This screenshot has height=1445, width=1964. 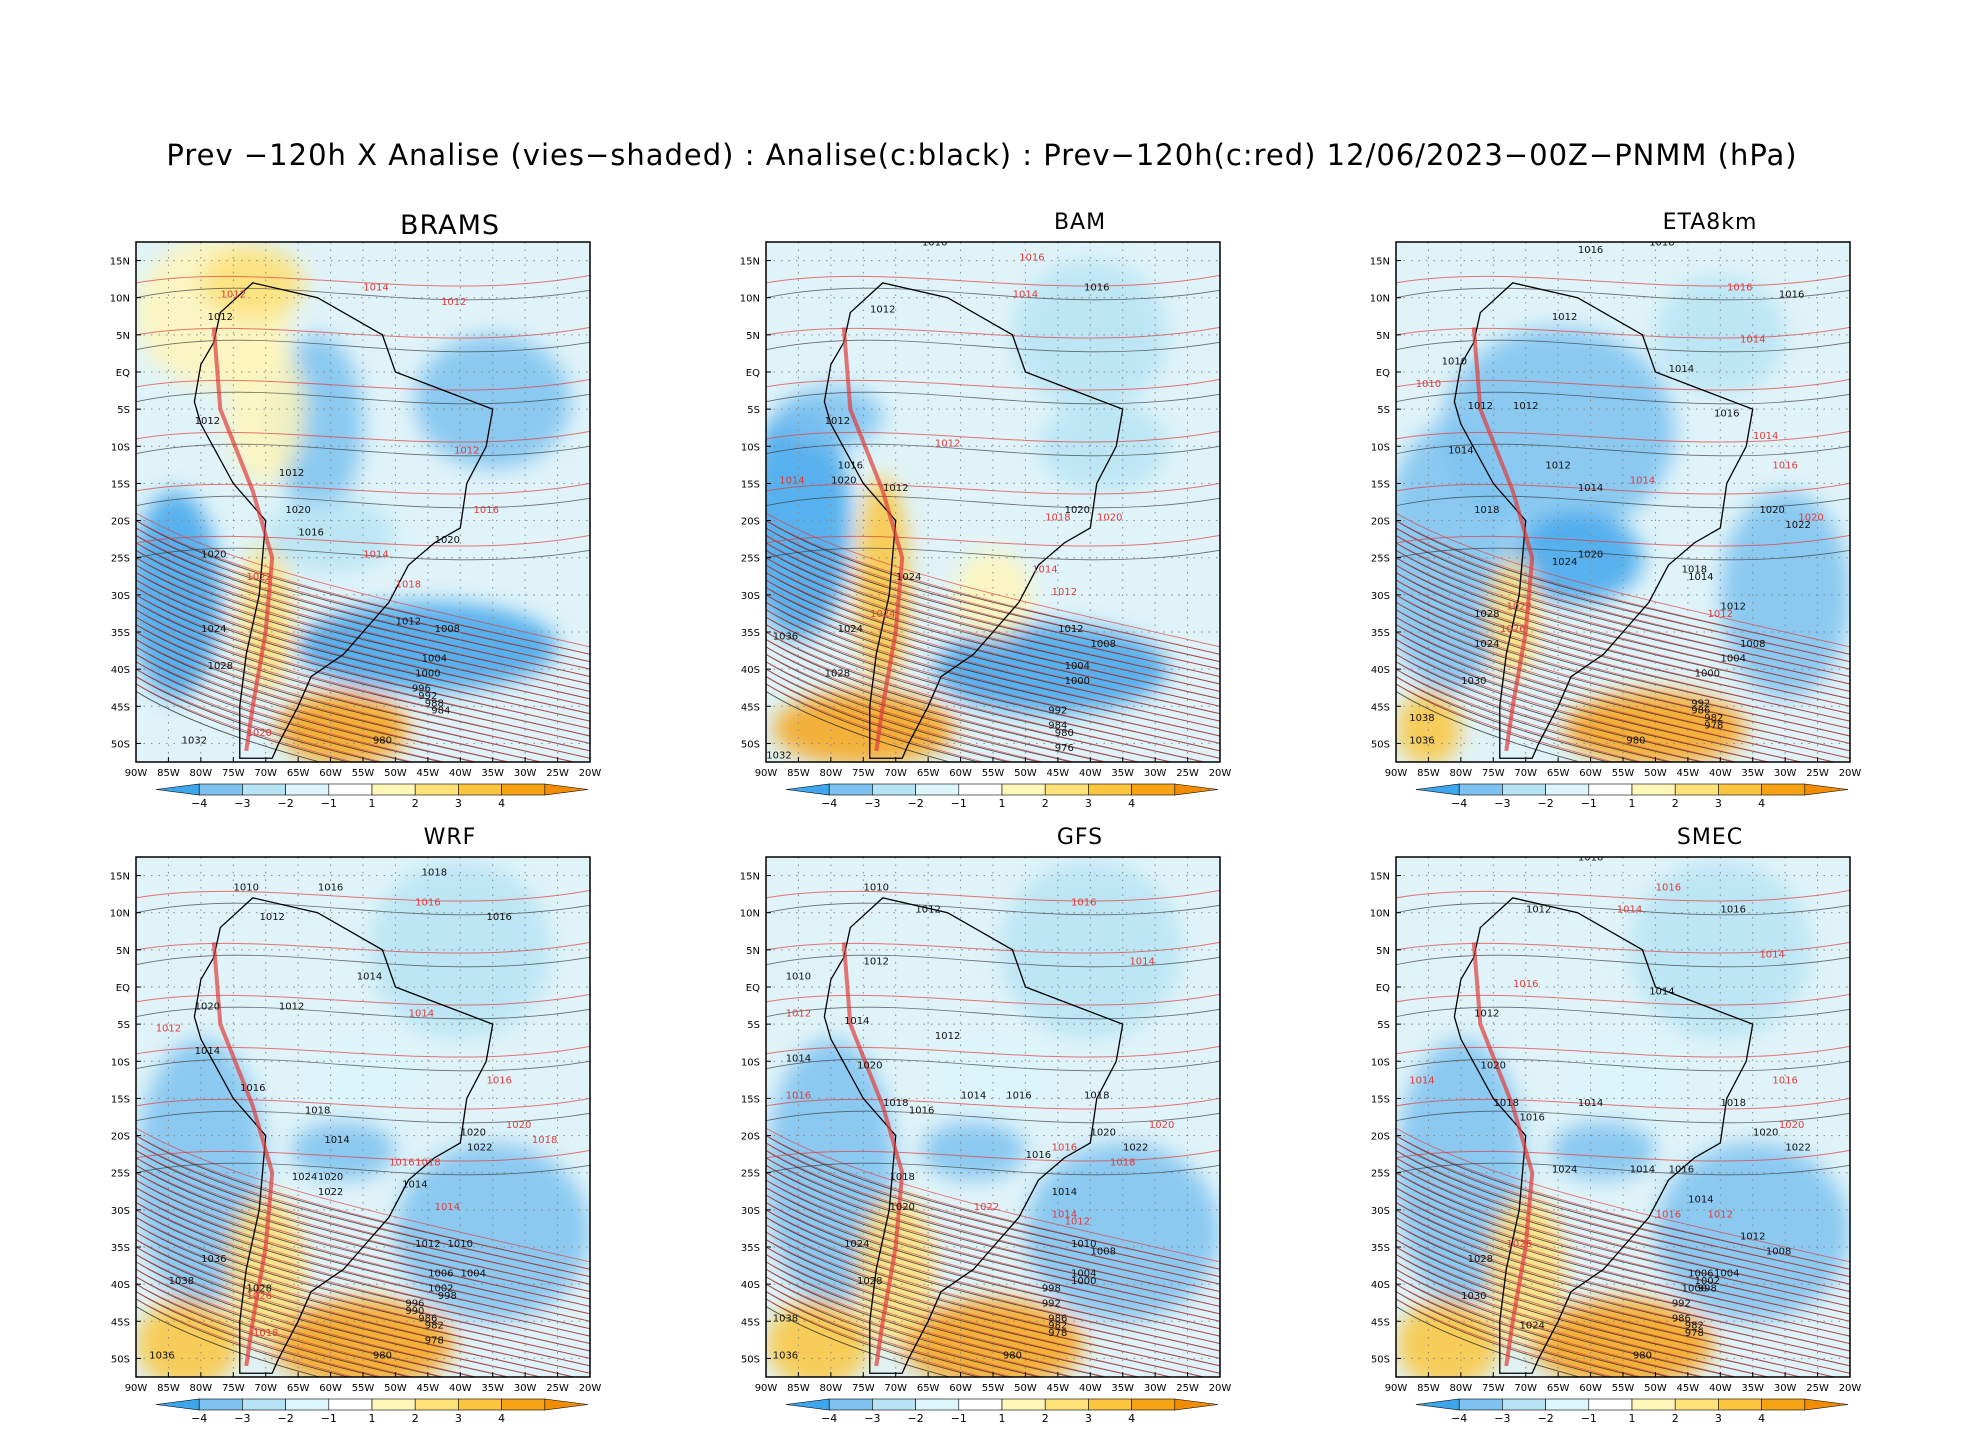 What do you see at coordinates (415, 803) in the screenshot?
I see `colorbar-label: 2` at bounding box center [415, 803].